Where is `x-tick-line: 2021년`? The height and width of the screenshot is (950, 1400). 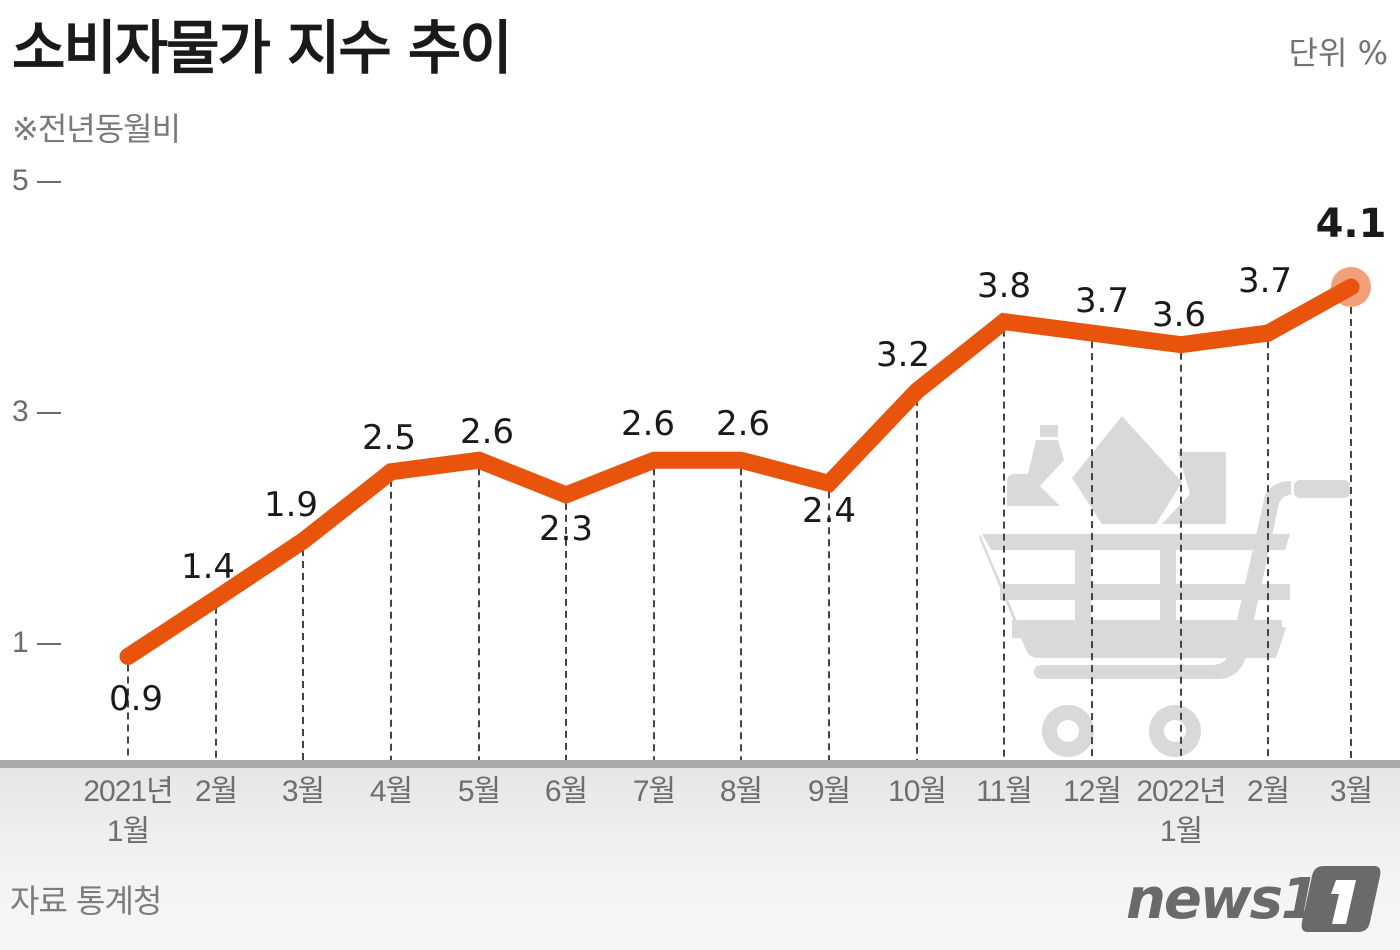
x-tick-line: 2021년 is located at coordinates (128, 791).